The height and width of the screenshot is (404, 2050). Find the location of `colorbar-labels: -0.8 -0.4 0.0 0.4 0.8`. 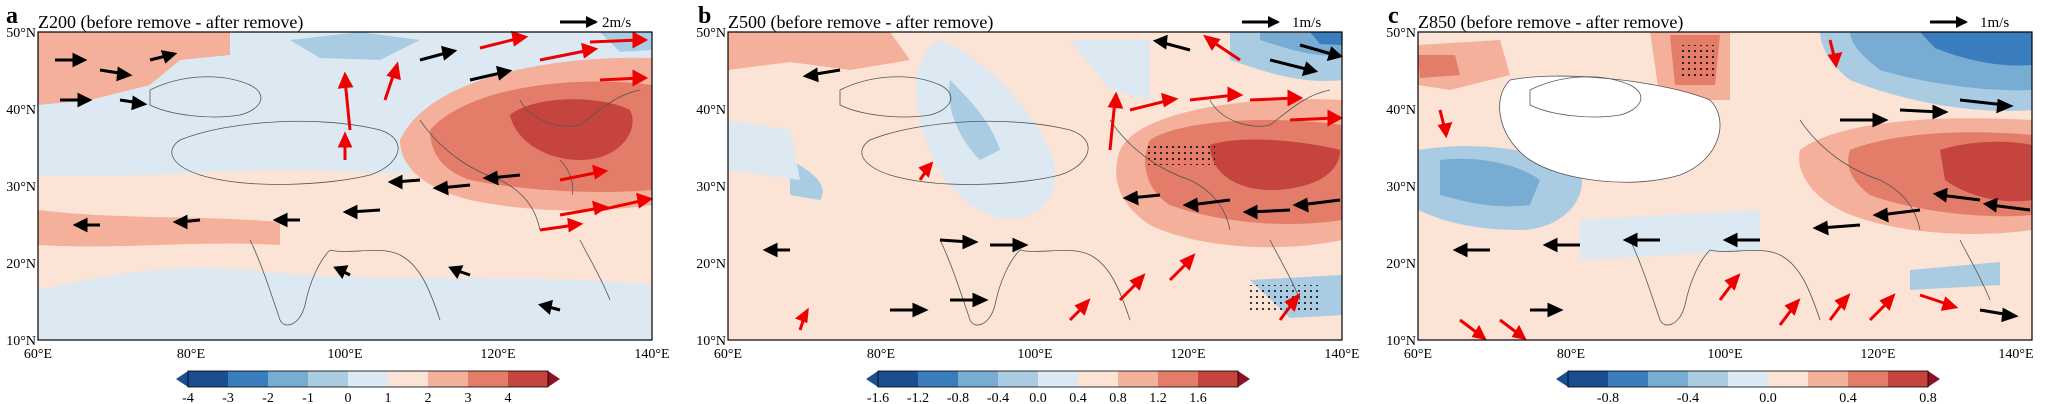

colorbar-labels: -0.8 -0.4 0.0 0.4 0.8 is located at coordinates (1767, 397).